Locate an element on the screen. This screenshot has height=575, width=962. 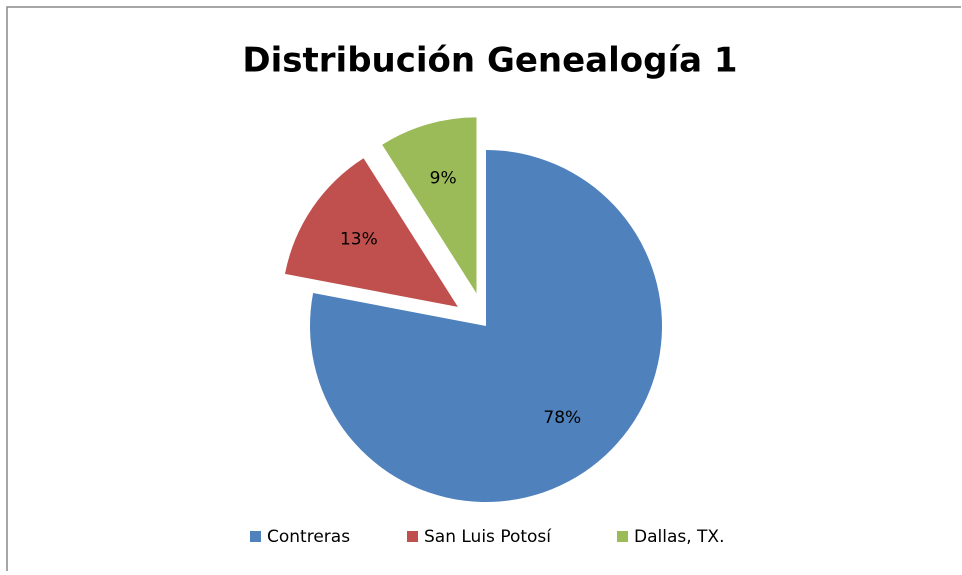
data-label: 9% is located at coordinates (443, 178).